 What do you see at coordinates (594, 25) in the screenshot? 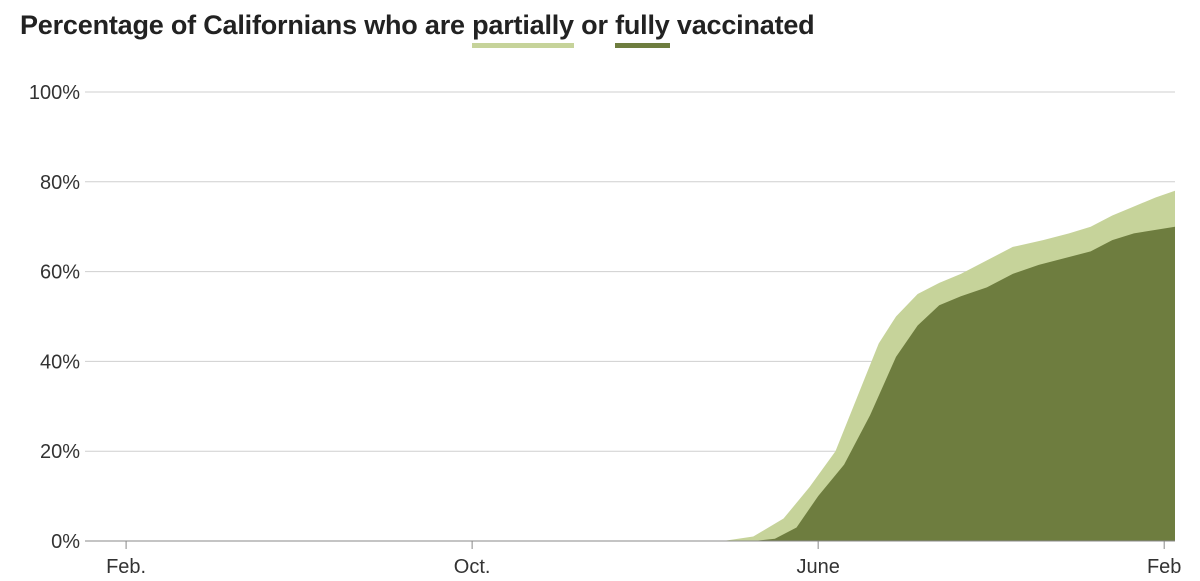
I see `title-middle: or` at bounding box center [594, 25].